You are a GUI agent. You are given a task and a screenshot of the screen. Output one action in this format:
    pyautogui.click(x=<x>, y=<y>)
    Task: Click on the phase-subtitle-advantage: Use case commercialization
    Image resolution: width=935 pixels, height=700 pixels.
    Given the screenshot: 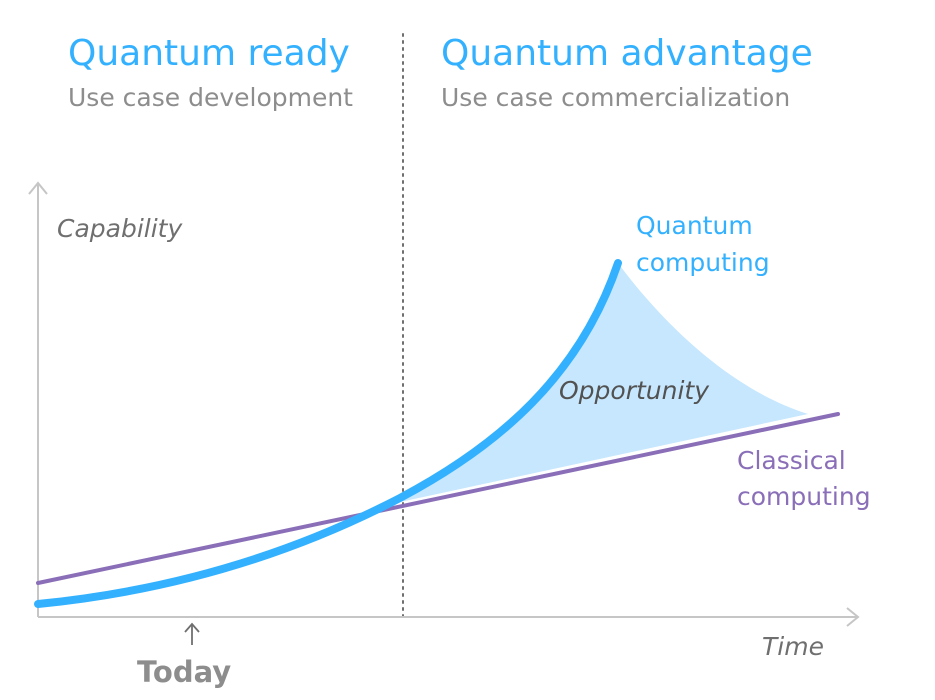 What is the action you would take?
    pyautogui.click(x=615, y=97)
    